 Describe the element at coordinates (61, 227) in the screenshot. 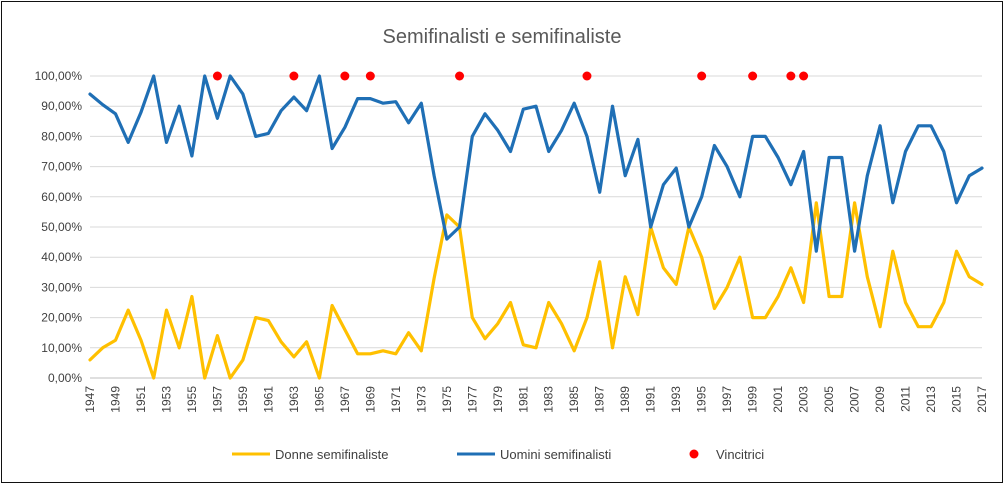

I see `y-tick-label: 50,00%` at that location.